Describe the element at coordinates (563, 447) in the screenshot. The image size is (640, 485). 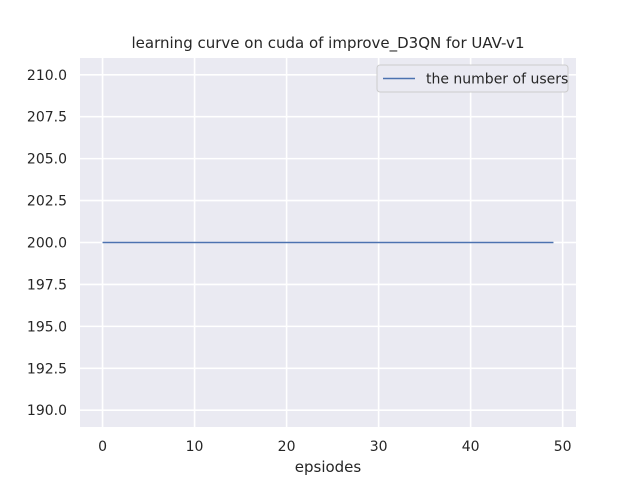
I see `x-tick-label: 50` at that location.